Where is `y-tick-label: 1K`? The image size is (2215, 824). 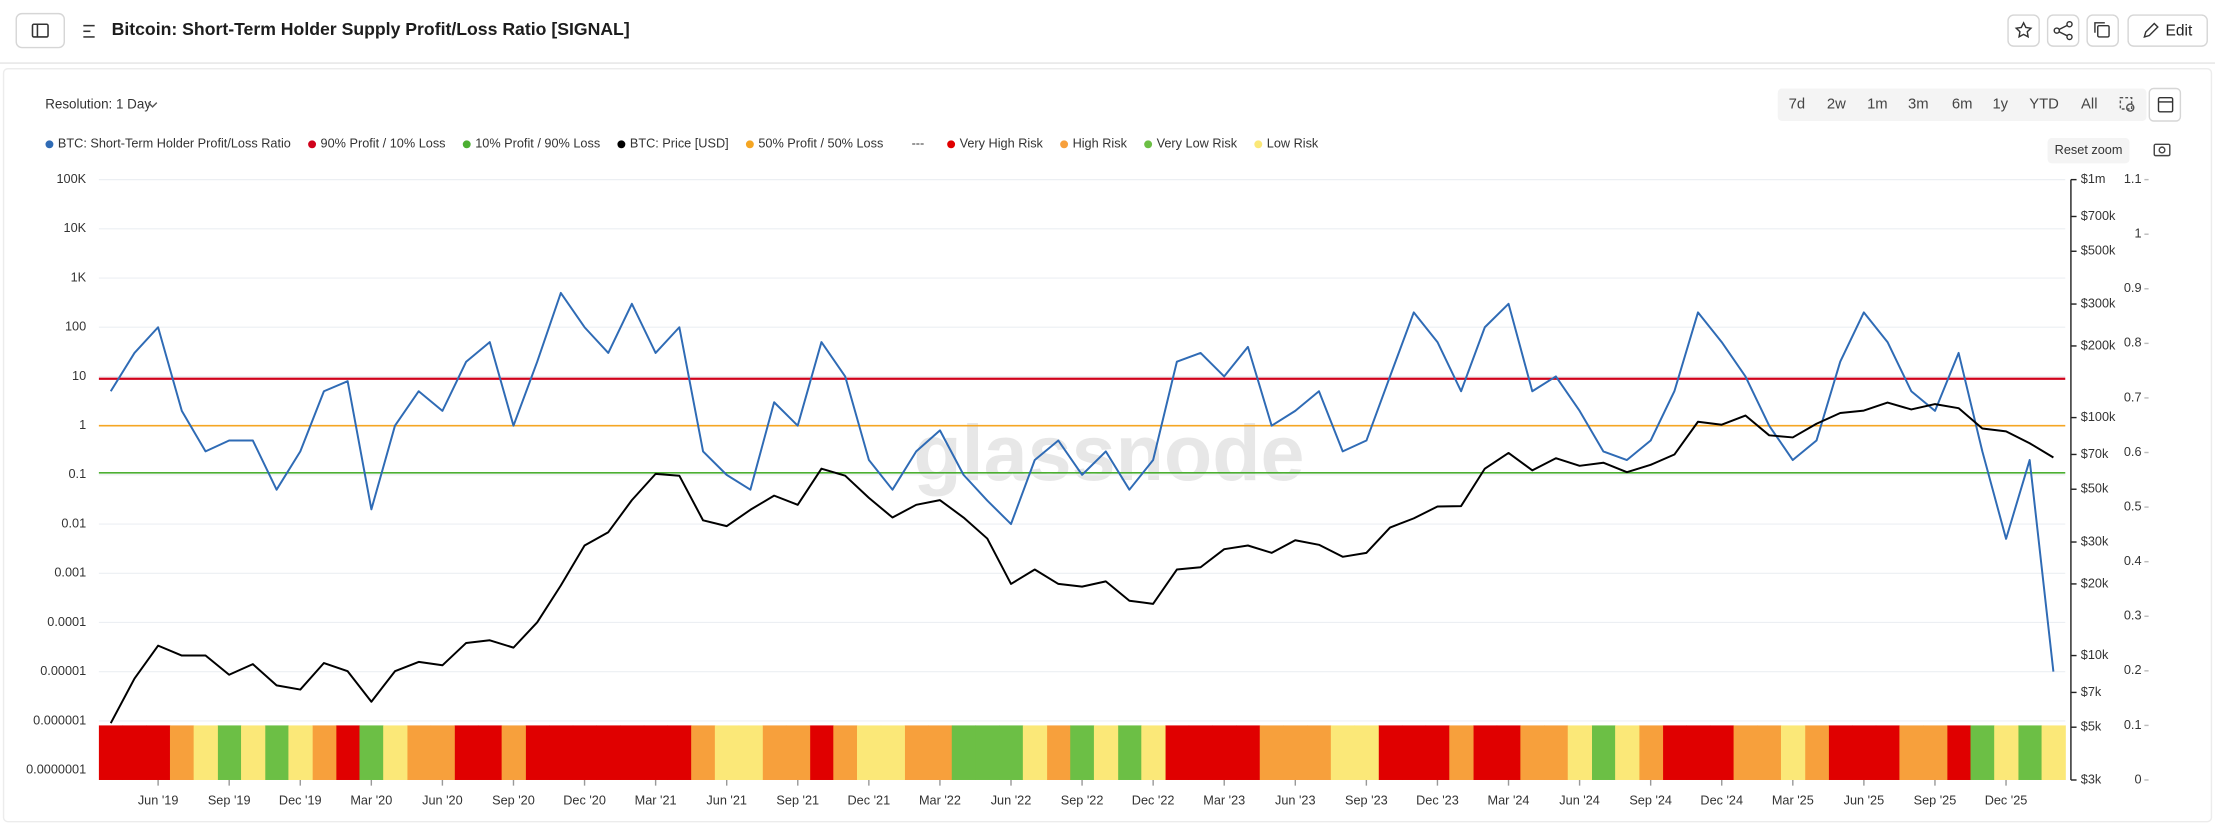
y-tick-label: 1K is located at coordinates (79, 276).